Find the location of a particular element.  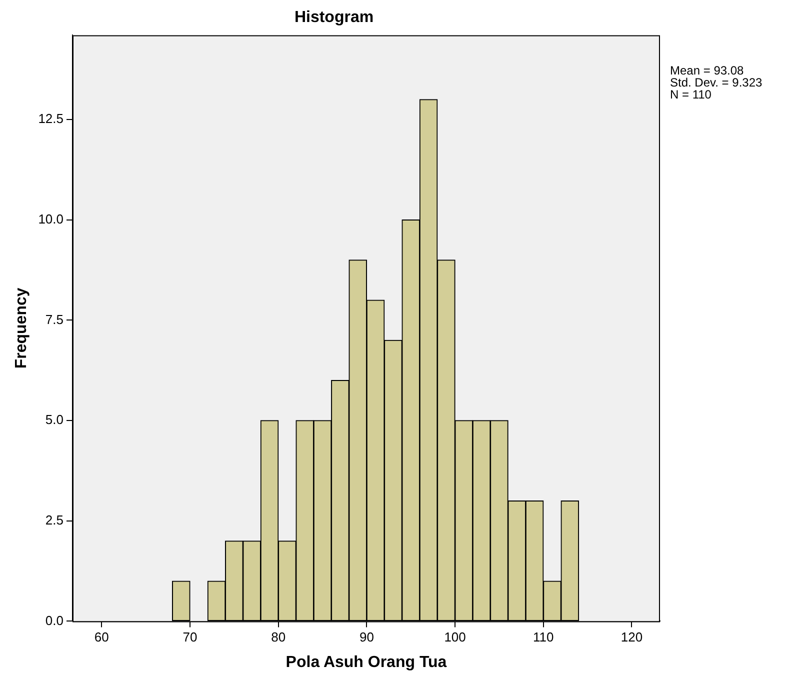

text: Mean = 93.08 is located at coordinates (707, 71).